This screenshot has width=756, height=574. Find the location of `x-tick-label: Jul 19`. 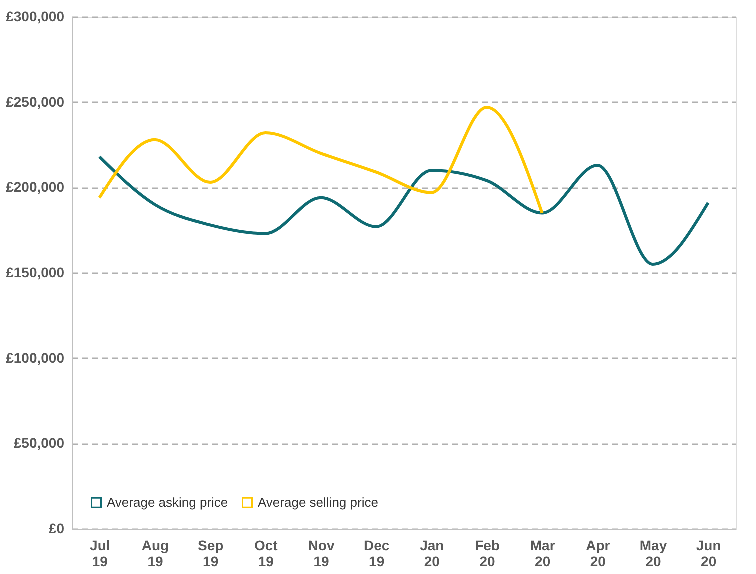

x-tick-label: Jul 19 is located at coordinates (100, 554).